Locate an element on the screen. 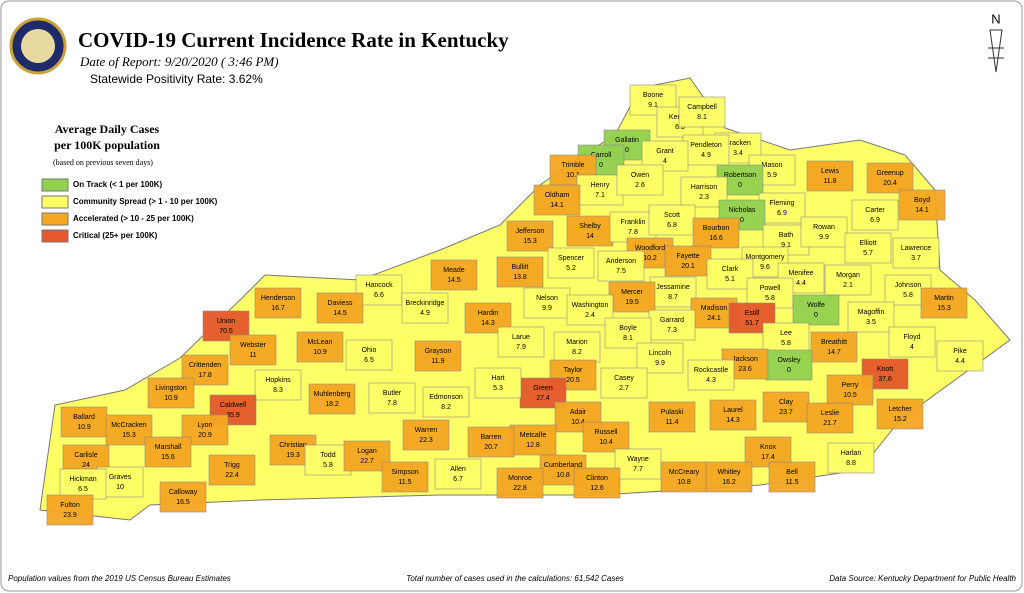  county-name: Ballard is located at coordinates (84, 417).